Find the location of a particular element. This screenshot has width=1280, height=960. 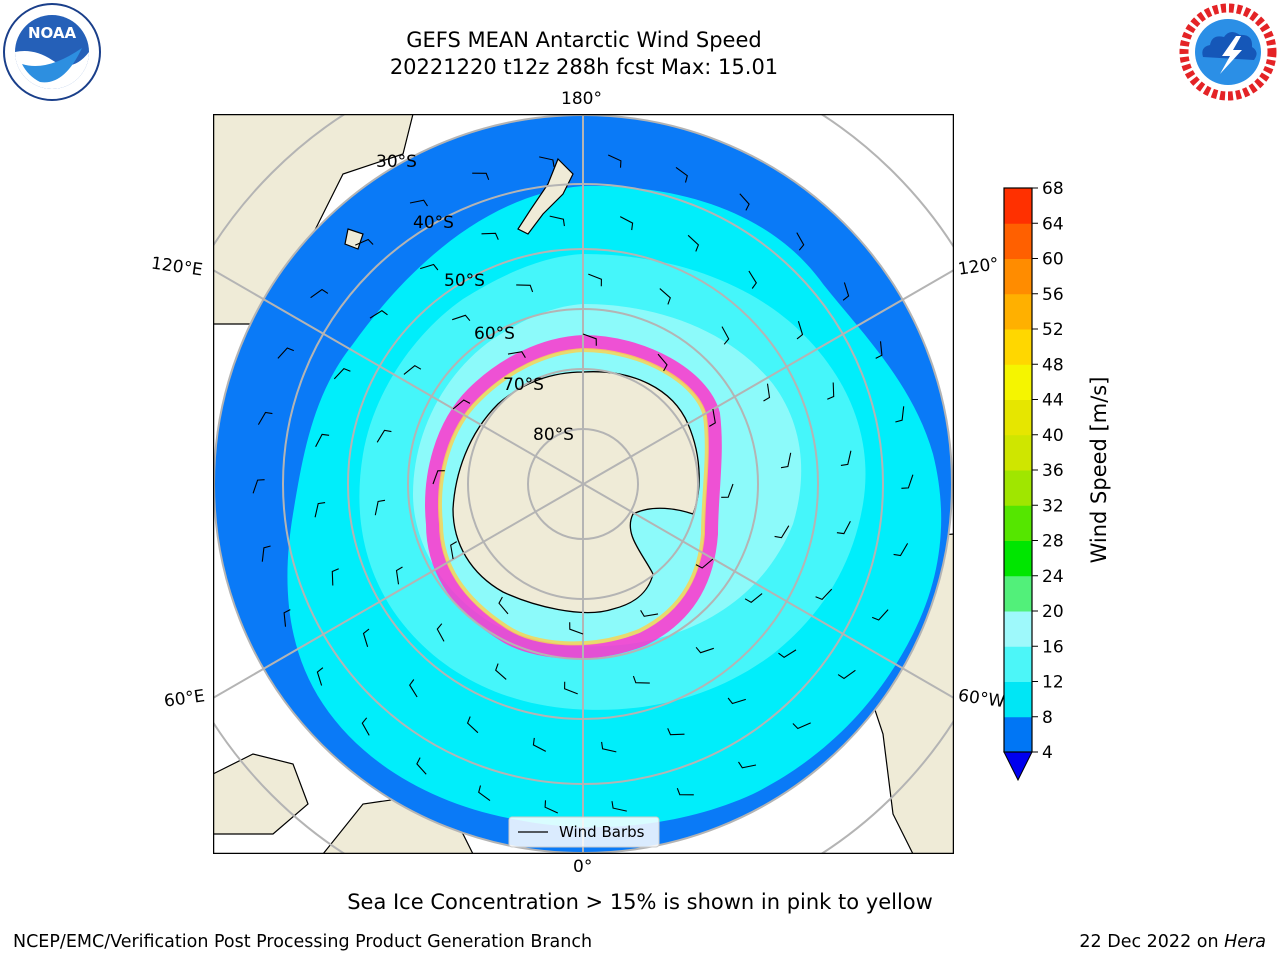

lon-label-left-lower: 60°E is located at coordinates (184, 699).